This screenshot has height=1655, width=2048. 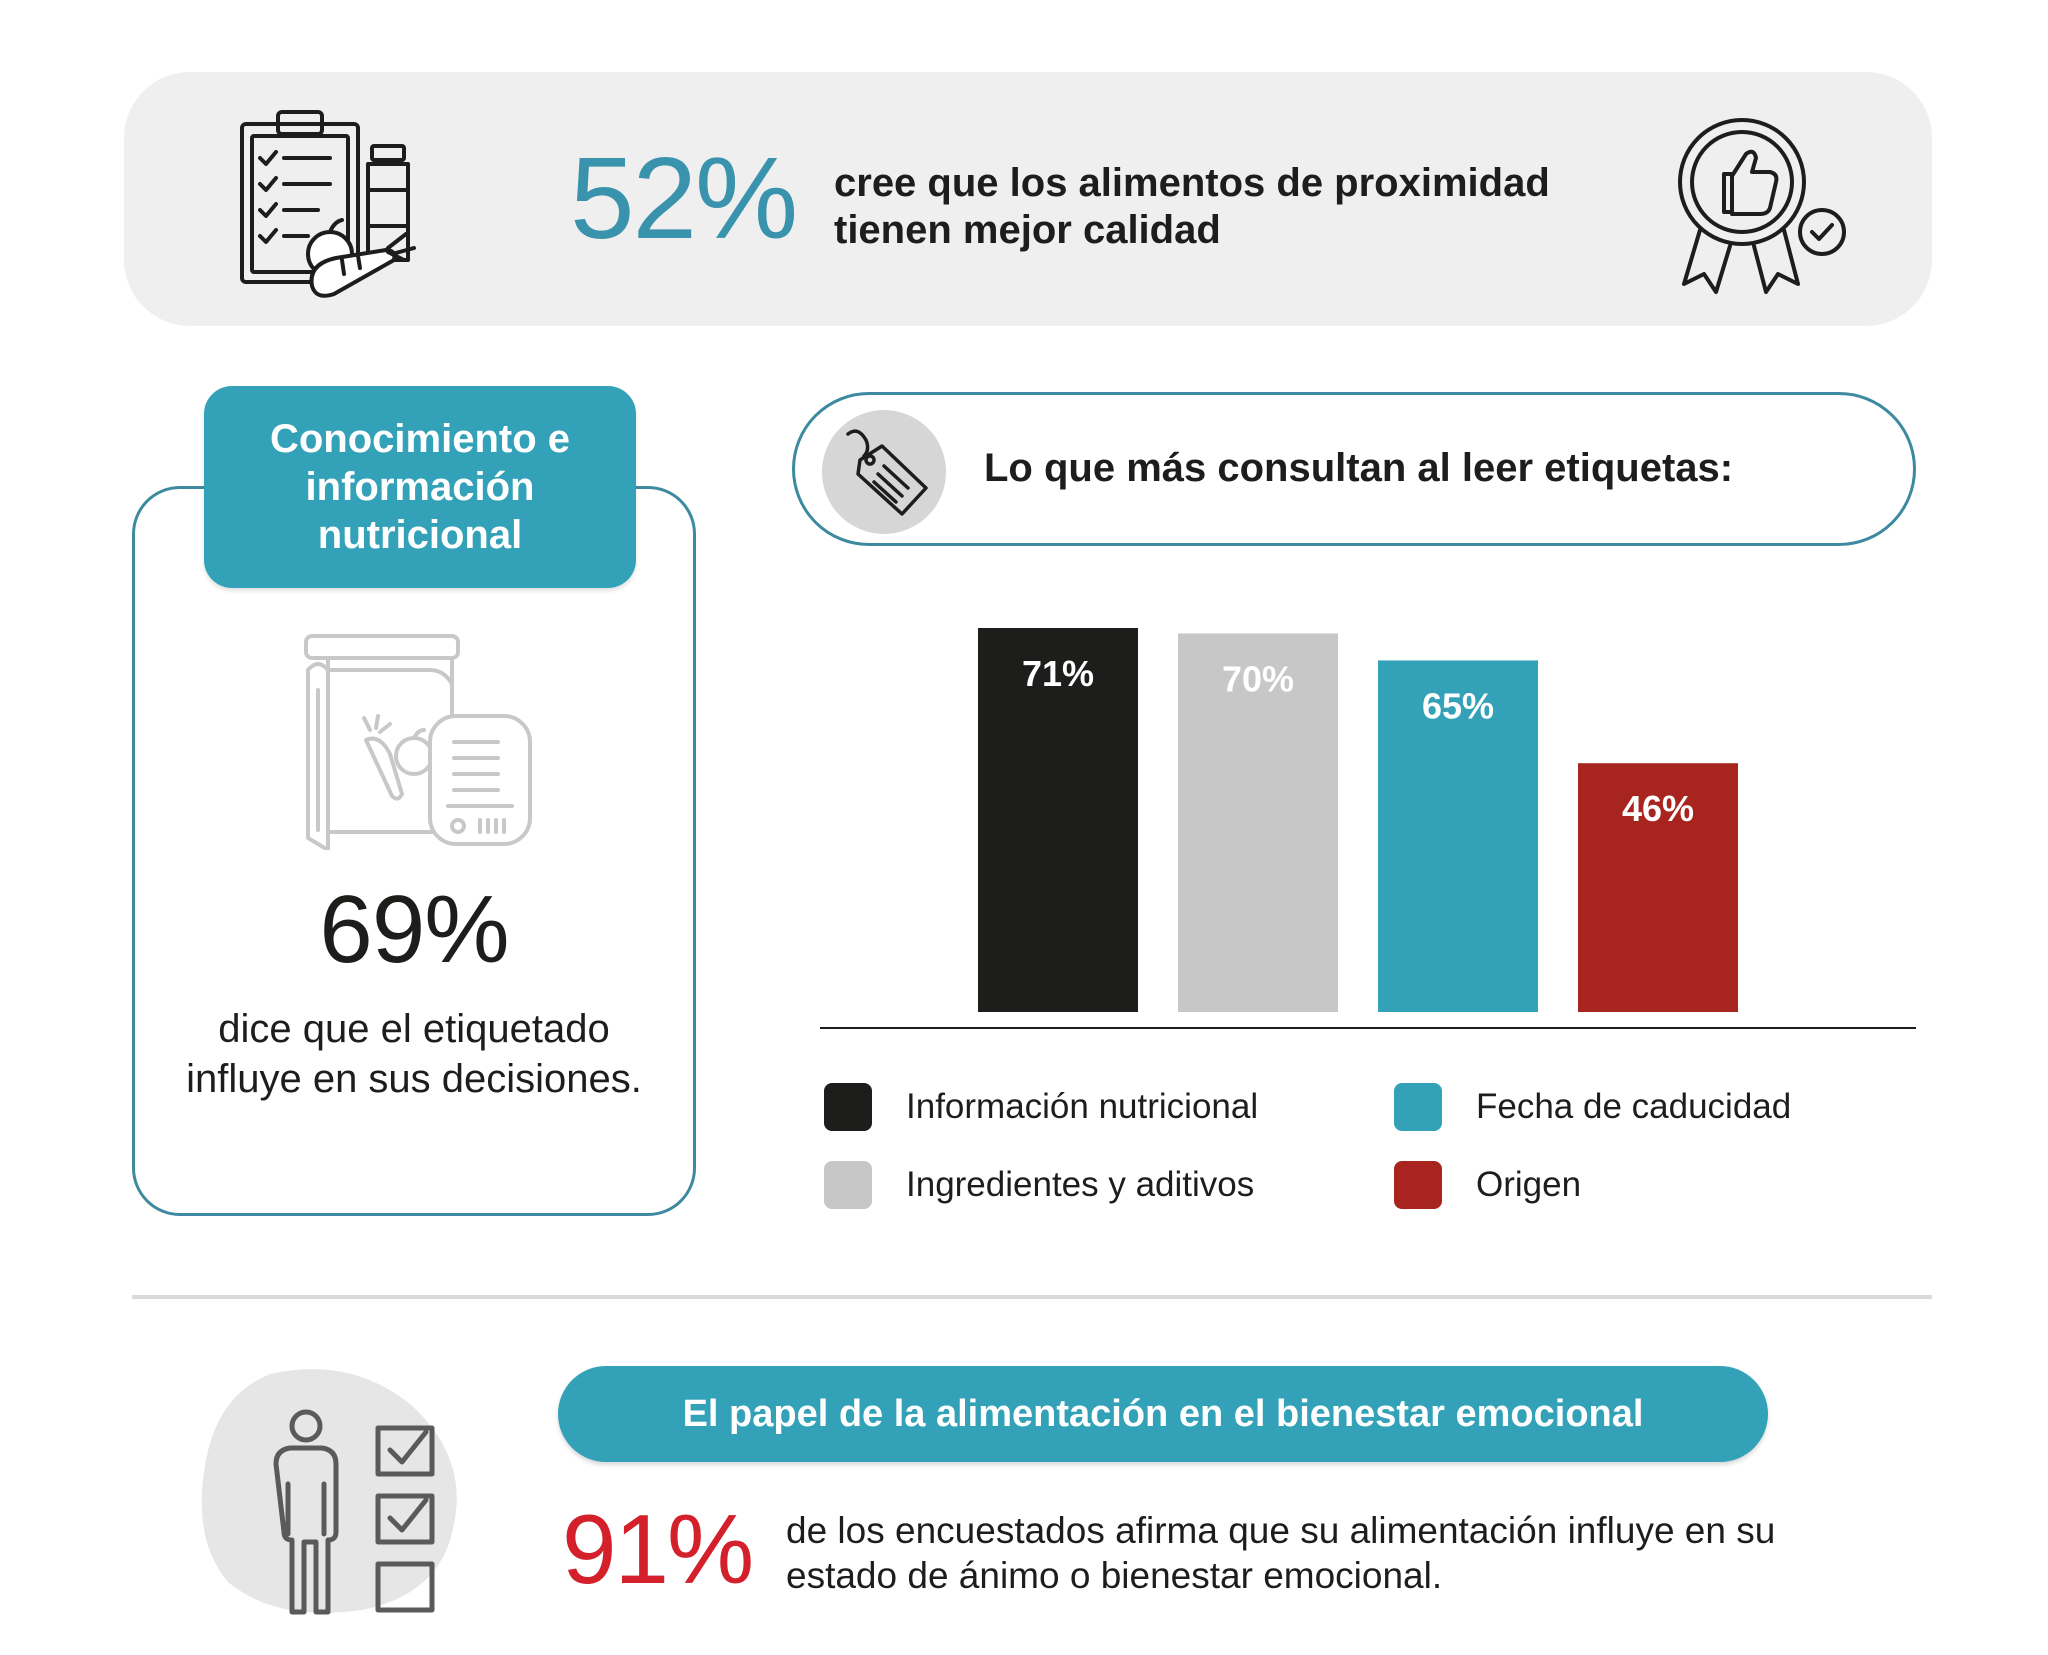 I want to click on award-ribbon-icon, so click(x=1762, y=206).